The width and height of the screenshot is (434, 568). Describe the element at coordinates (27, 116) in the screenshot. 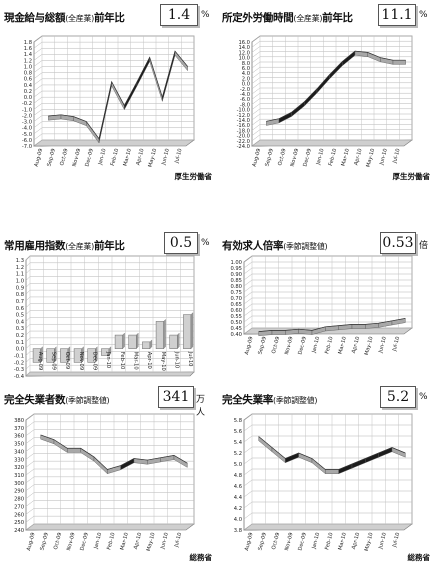

I see `y-tick-label: -2.0` at that location.